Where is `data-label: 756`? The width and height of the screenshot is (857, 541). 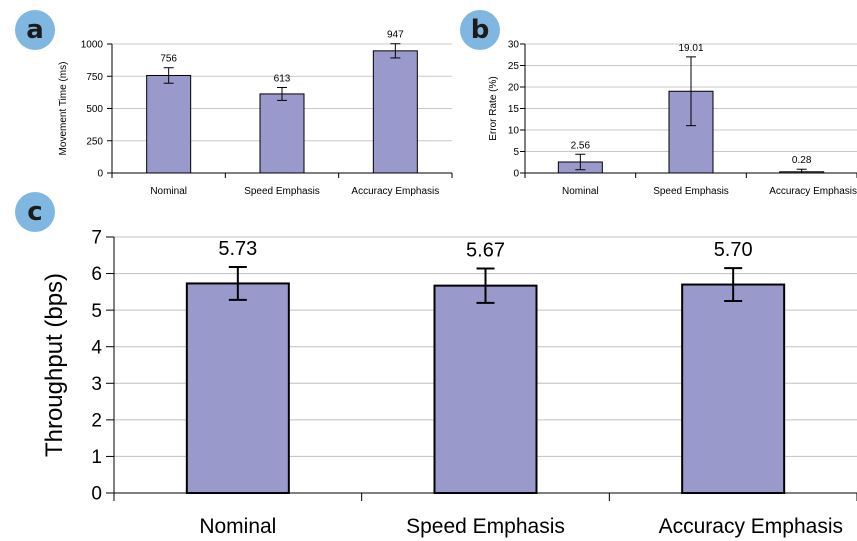
data-label: 756 is located at coordinates (168, 59).